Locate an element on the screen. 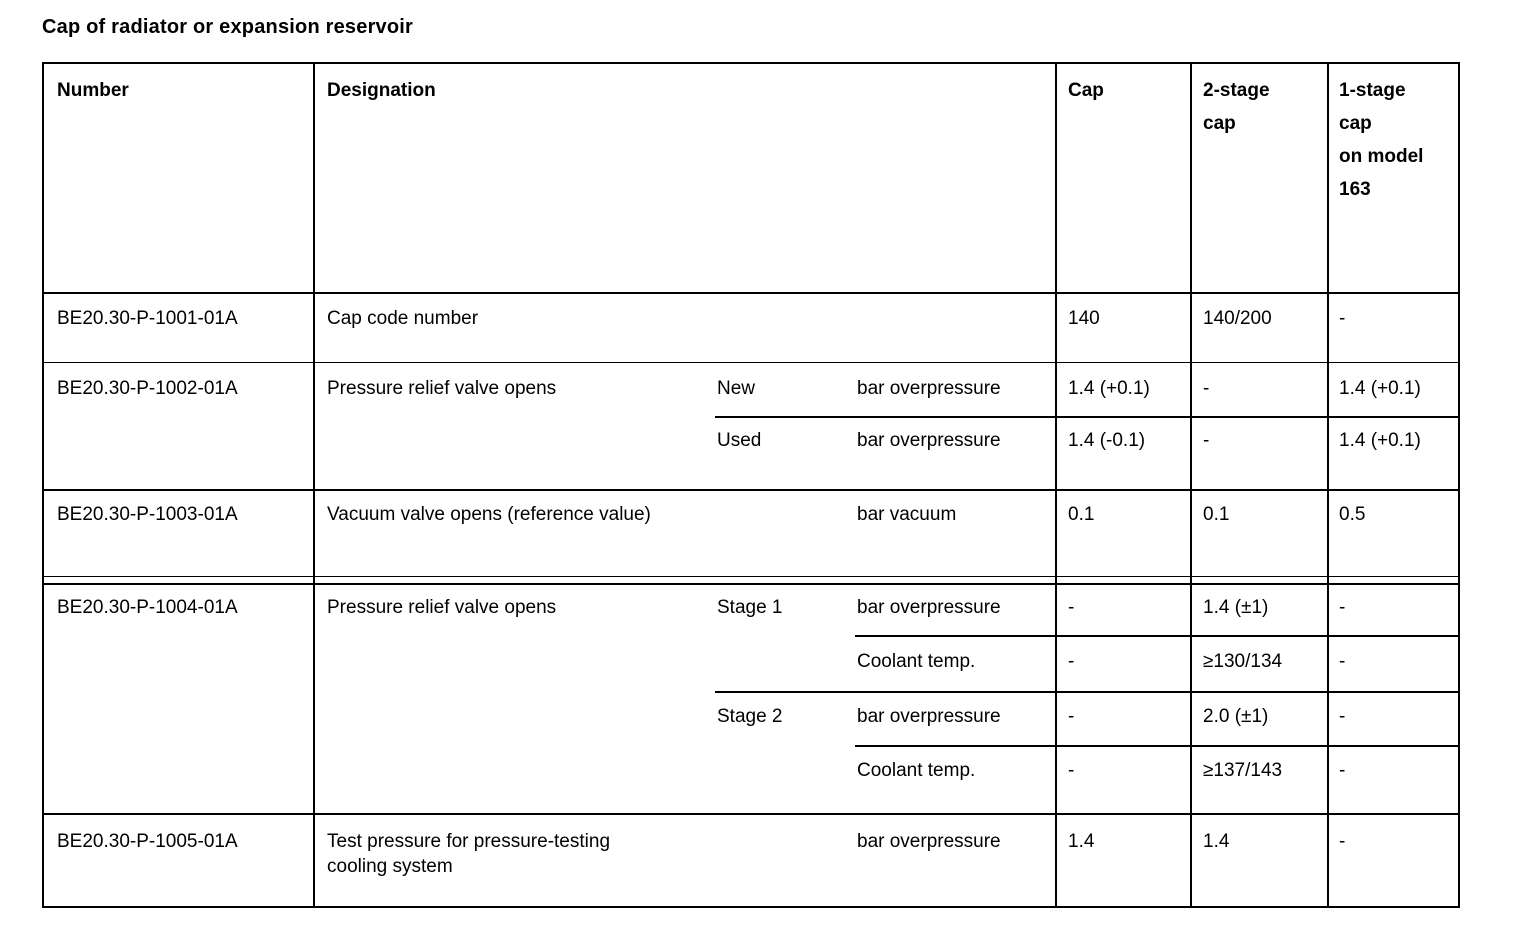 This screenshot has width=1520, height=944. cell-2stage-cap: 0.1 is located at coordinates (1216, 514).